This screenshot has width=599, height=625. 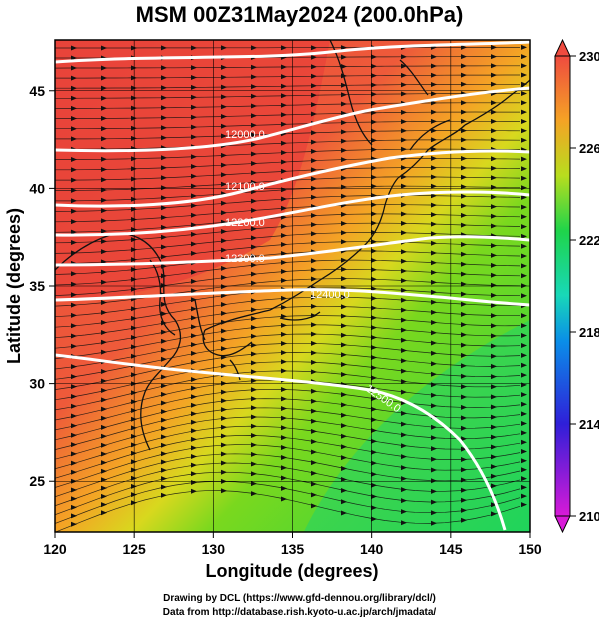 What do you see at coordinates (134, 549) in the screenshot?
I see `x-tick-label: 125` at bounding box center [134, 549].